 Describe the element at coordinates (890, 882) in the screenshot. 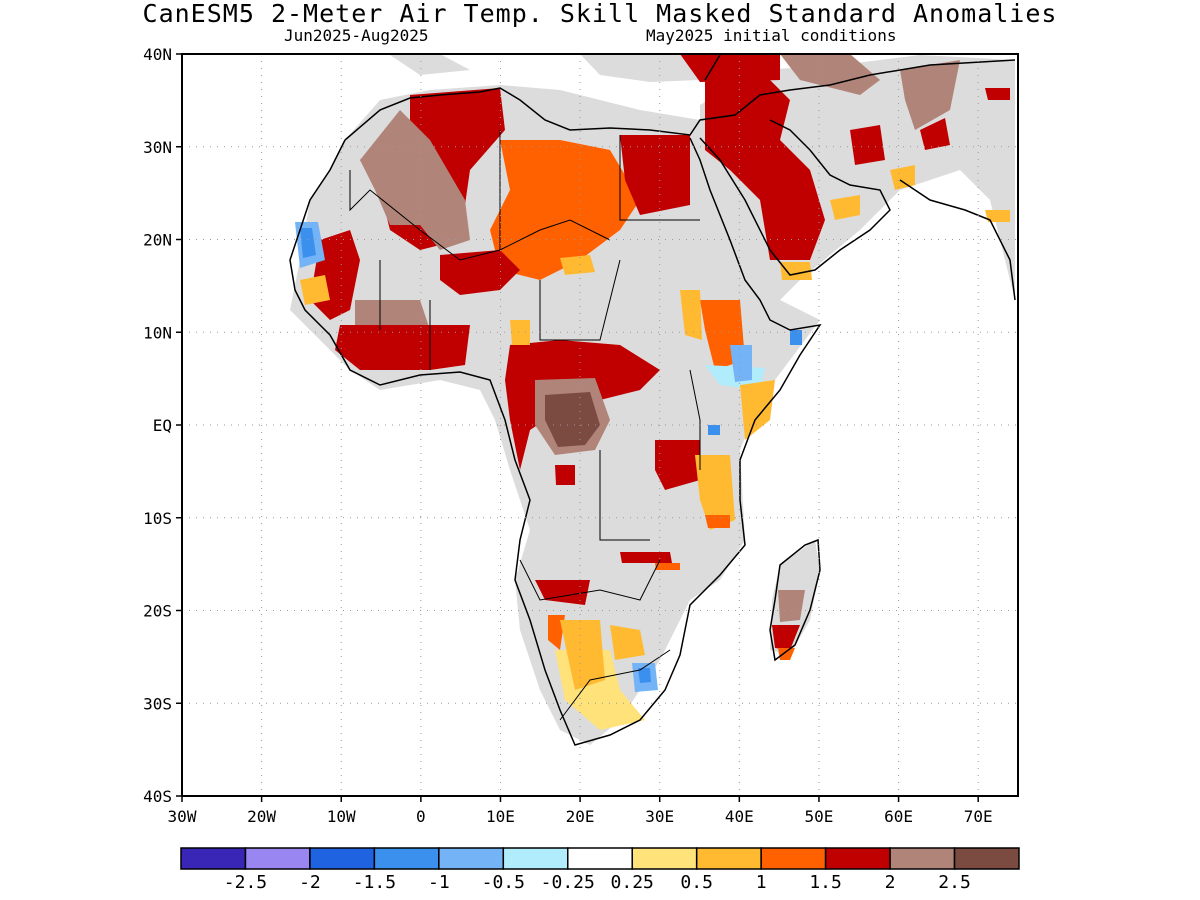

I see `colorbar-label: 2` at that location.